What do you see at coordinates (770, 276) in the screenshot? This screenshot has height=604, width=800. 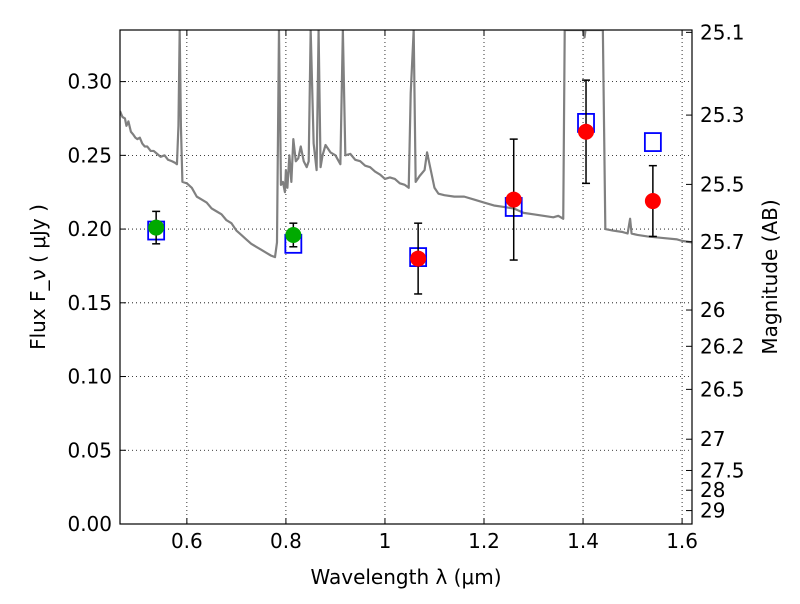 I see `right-axis-title: Magnitude (AB)` at bounding box center [770, 276].